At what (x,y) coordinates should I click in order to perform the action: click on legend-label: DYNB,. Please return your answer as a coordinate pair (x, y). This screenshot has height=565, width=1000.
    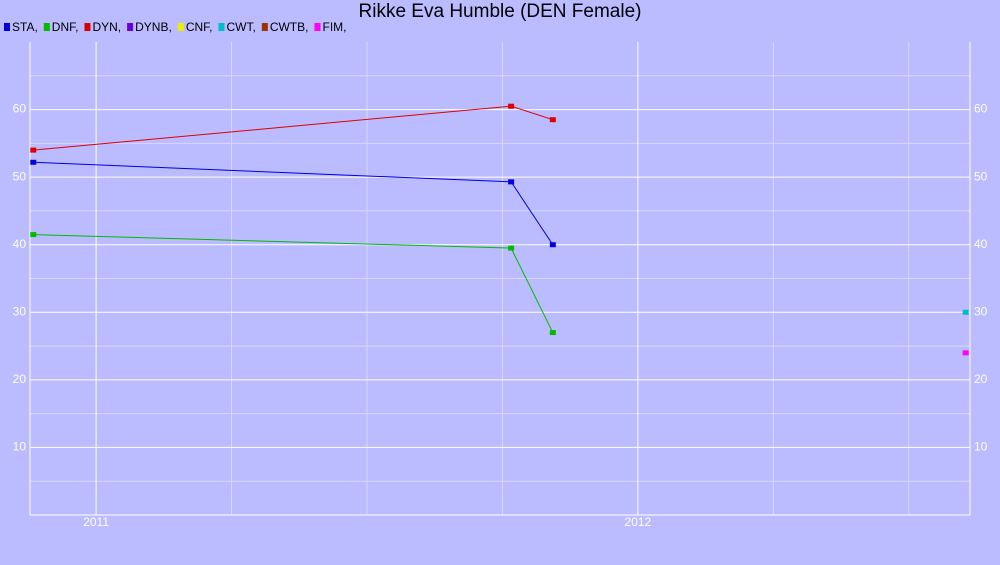
    Looking at the image, I should click on (153, 27).